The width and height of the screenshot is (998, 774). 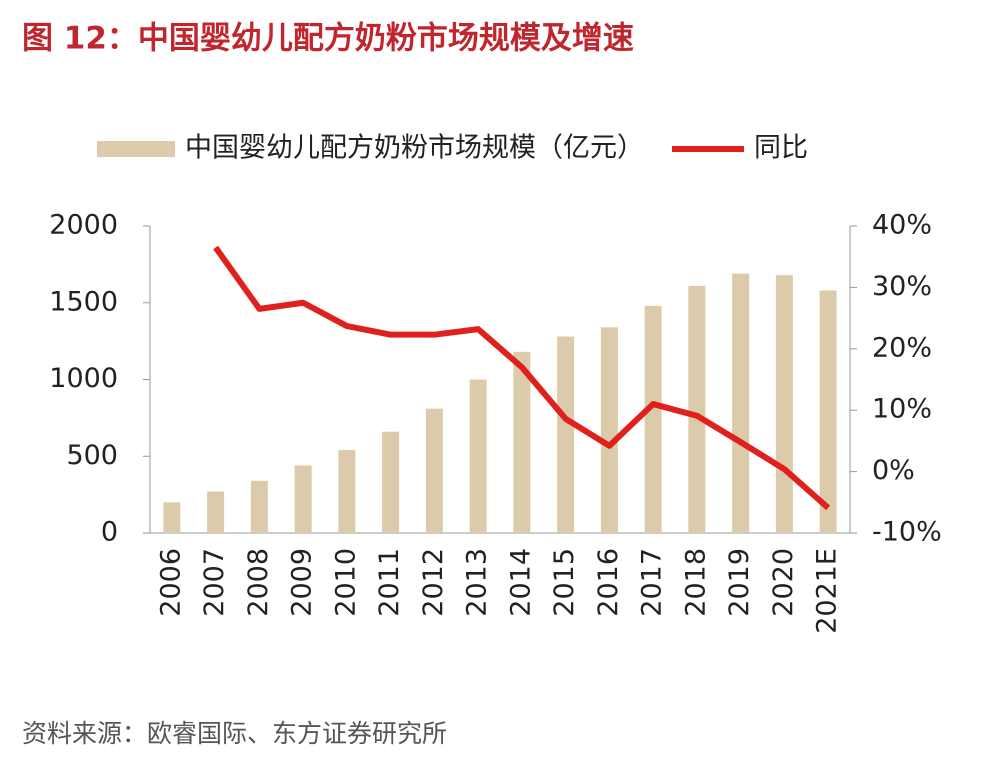 I want to click on y-tick-label: 1000, so click(x=83, y=378).